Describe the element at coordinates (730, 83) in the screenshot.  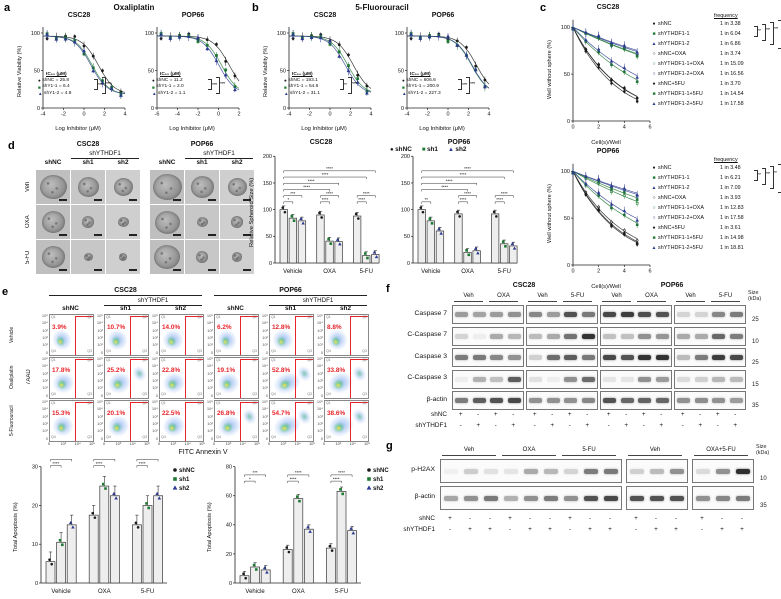
I see `frequency-value: 1 in 3.70` at that location.